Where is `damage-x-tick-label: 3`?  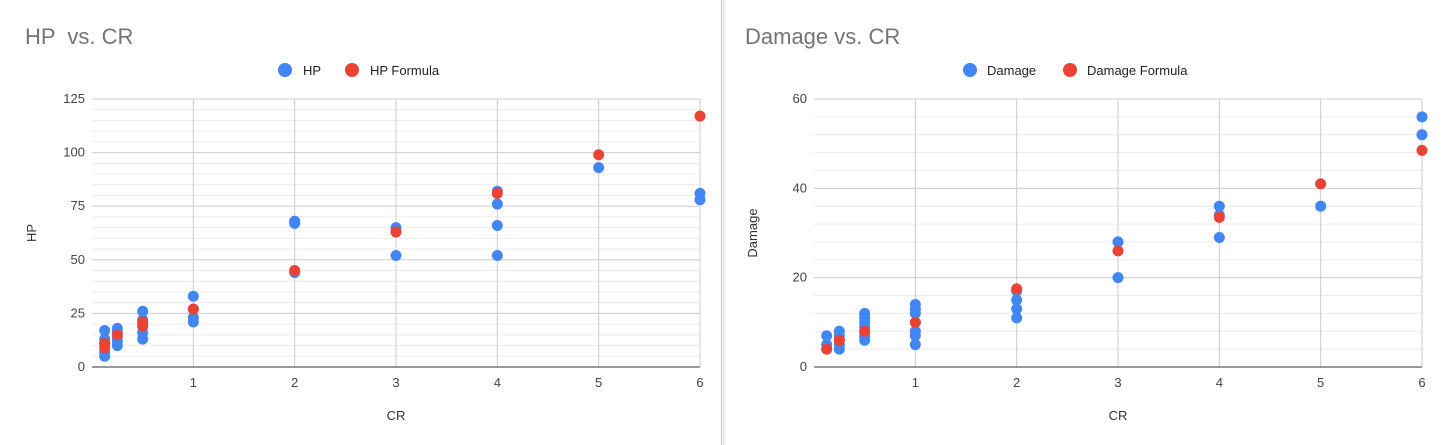 damage-x-tick-label: 3 is located at coordinates (1117, 382).